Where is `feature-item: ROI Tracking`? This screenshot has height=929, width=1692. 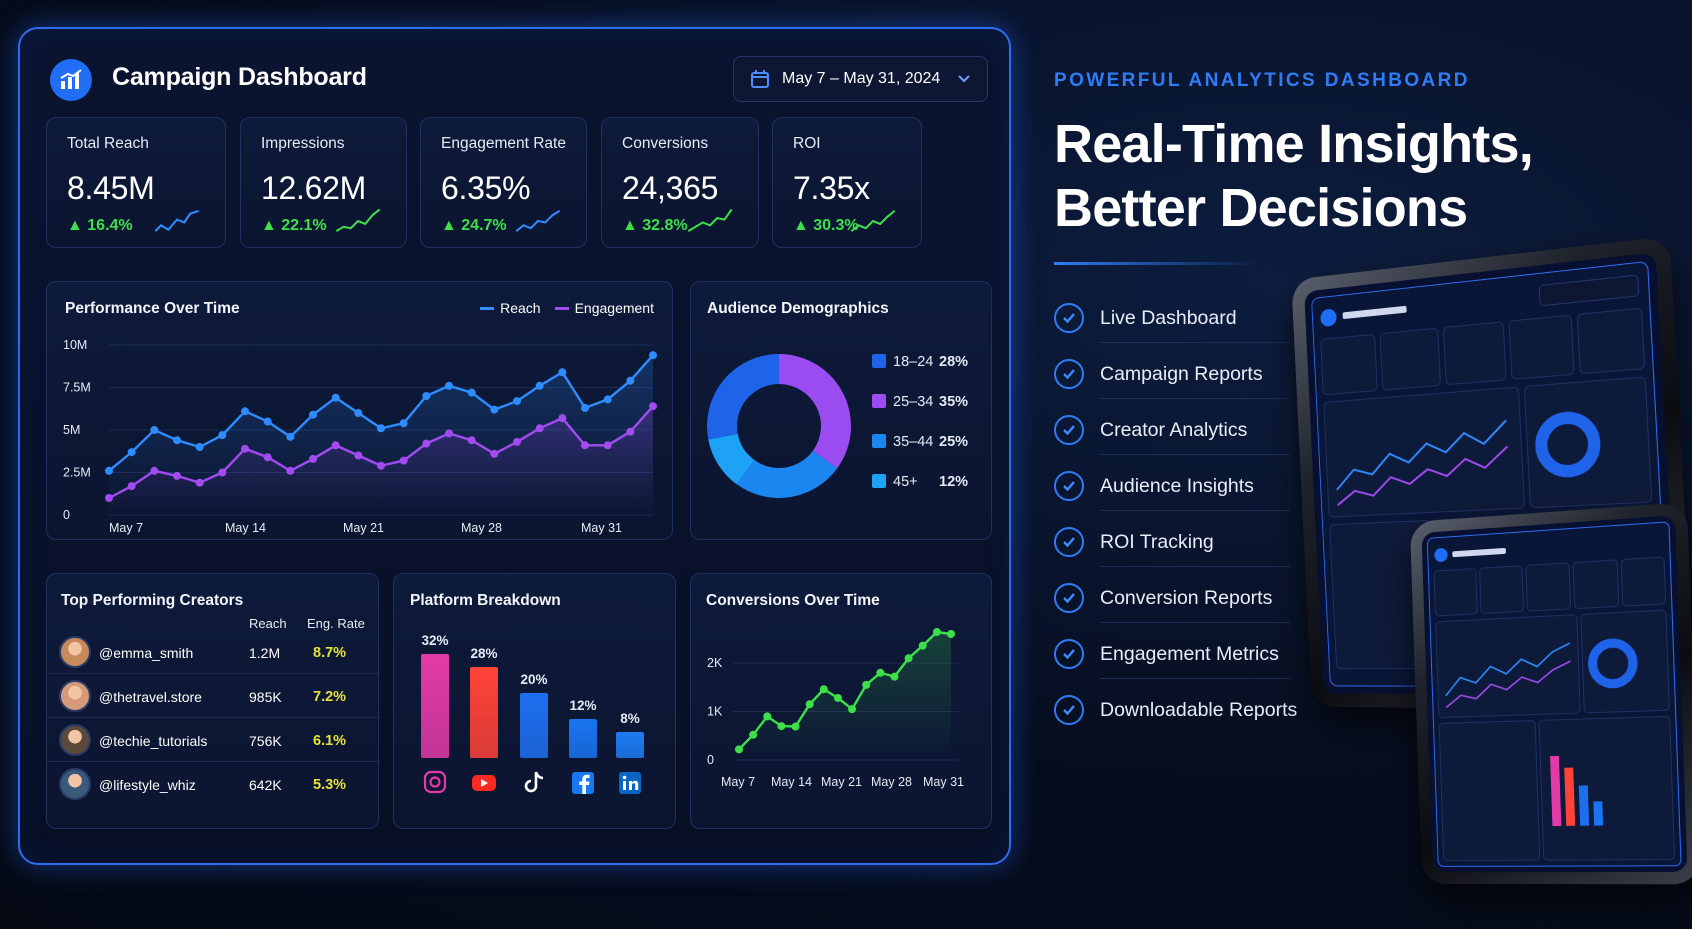
feature-item: ROI Tracking is located at coordinates (1169, 542).